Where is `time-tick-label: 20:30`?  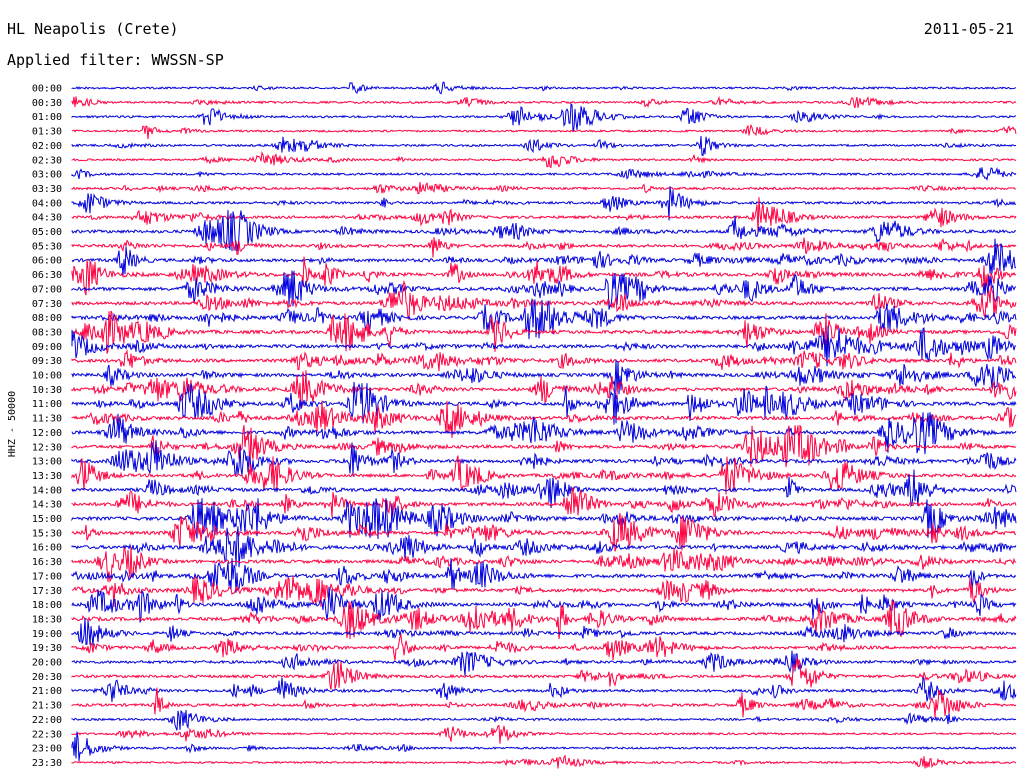
time-tick-label: 20:30 is located at coordinates (47, 677).